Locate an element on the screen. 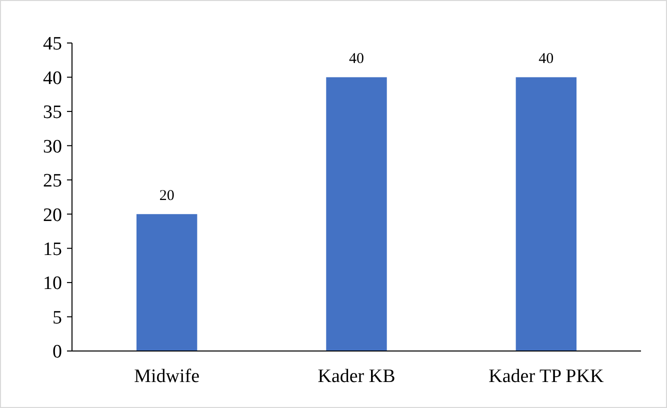  y-tick-label: 35 is located at coordinates (52, 113).